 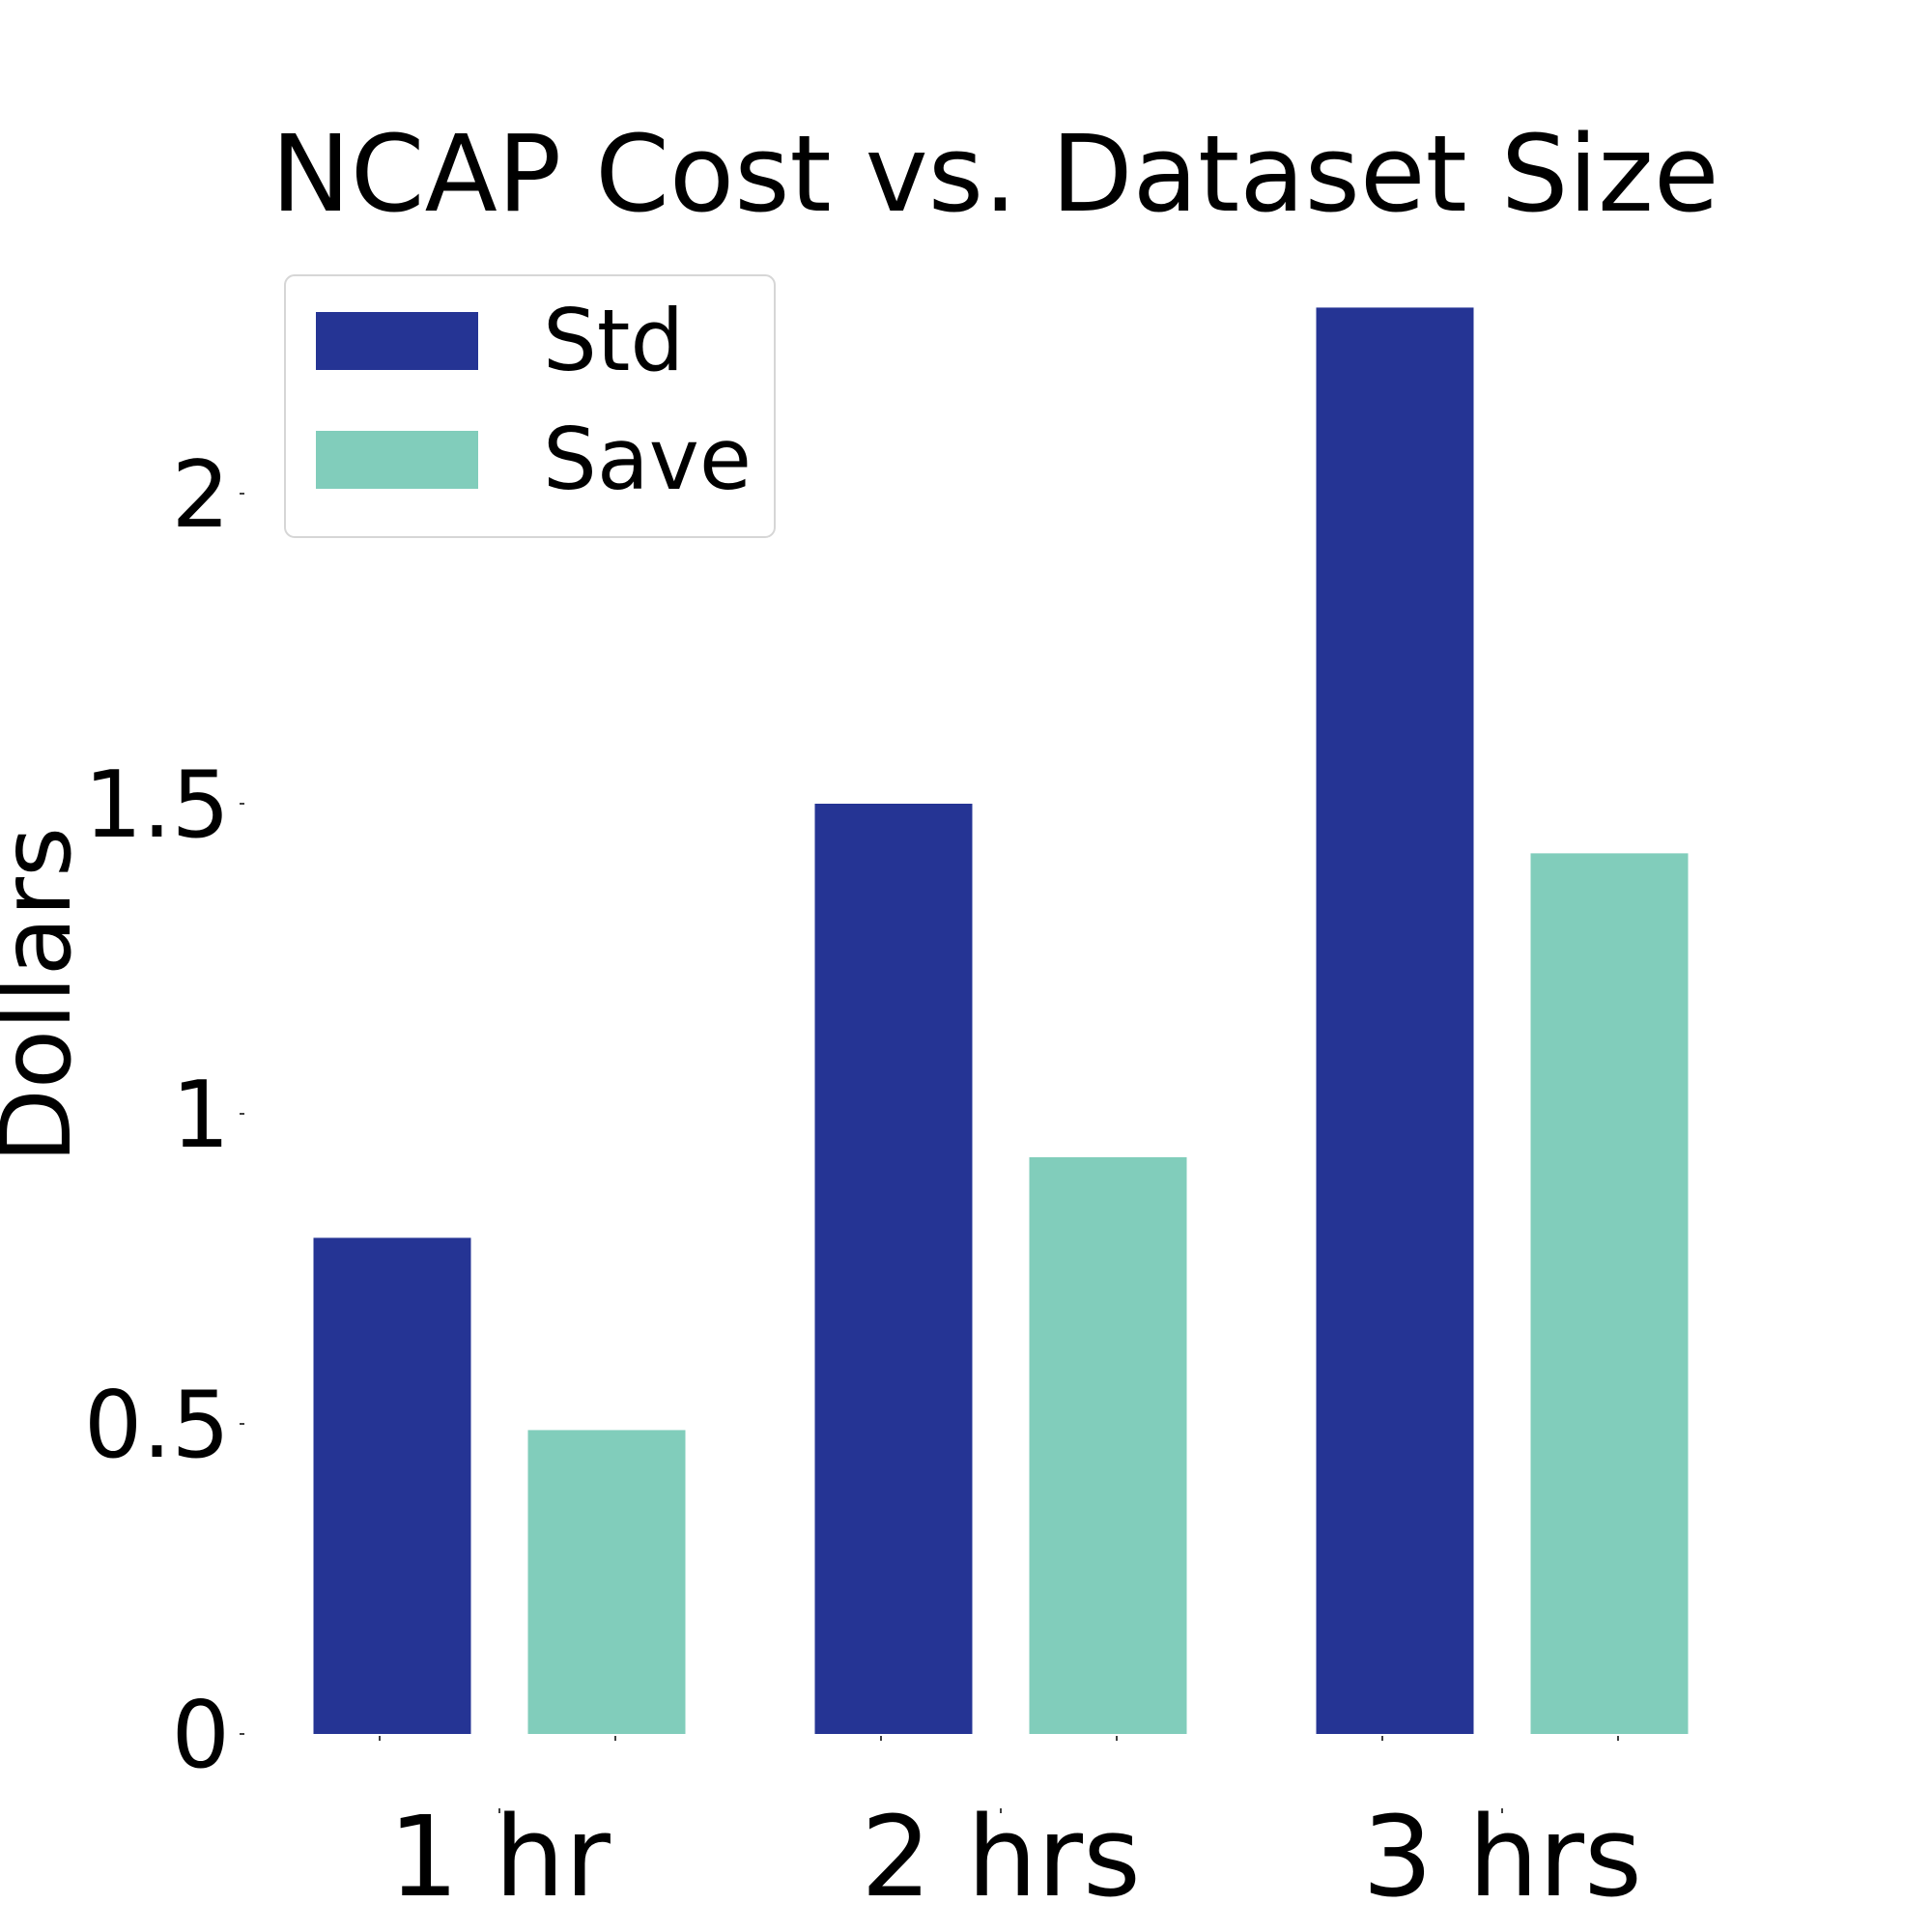 What do you see at coordinates (164, 1115) in the screenshot?
I see `y-axis: 0 0.5 1 1.5 2` at bounding box center [164, 1115].